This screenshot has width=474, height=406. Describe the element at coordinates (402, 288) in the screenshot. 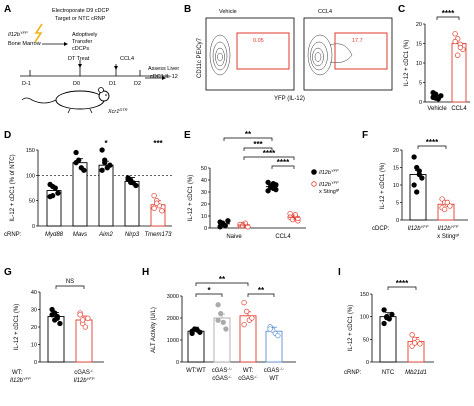

I see `i-sig-bracket` at that location.